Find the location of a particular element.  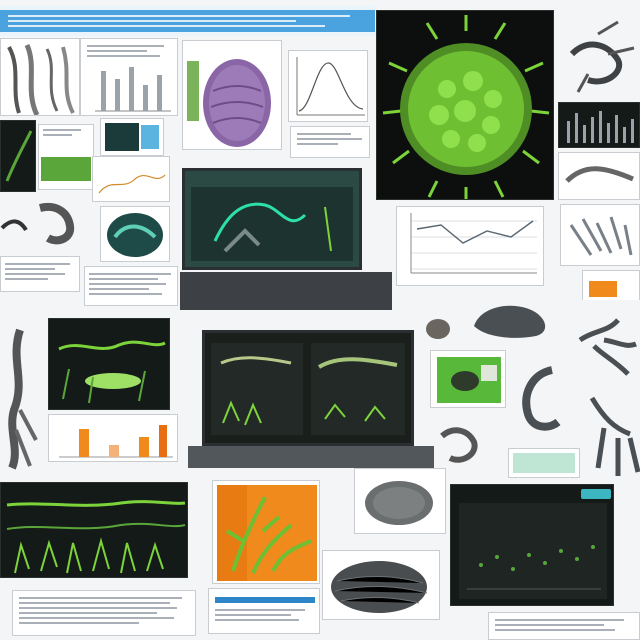

tentacle-sketch is located at coordinates (607, 347).